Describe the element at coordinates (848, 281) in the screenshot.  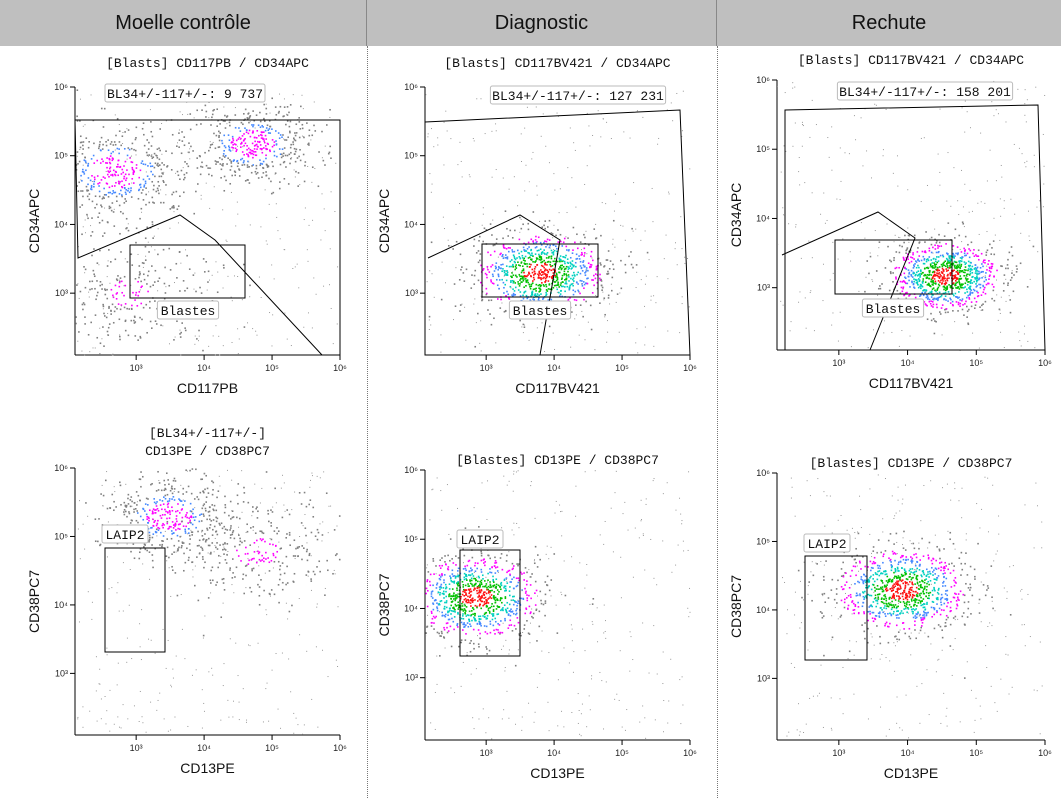
I see `gate-line` at that location.